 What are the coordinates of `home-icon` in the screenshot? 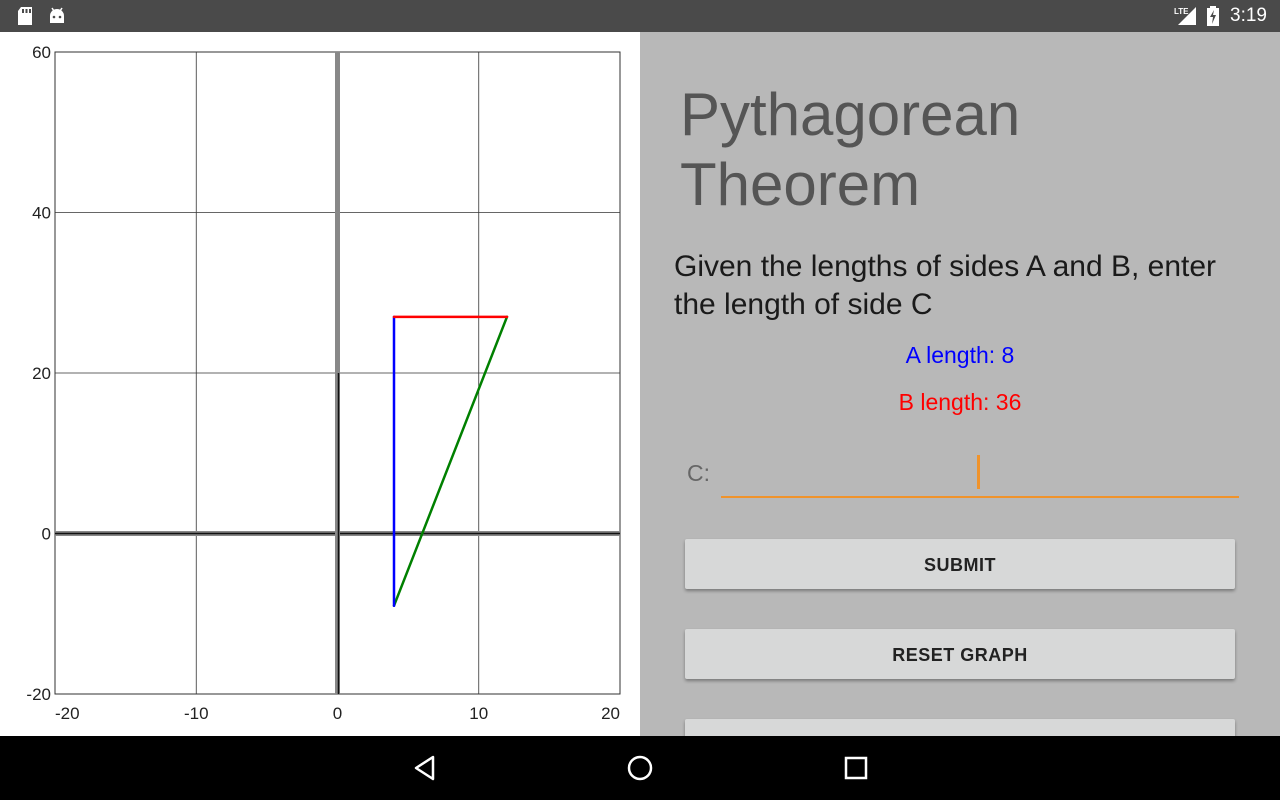 It's located at (640, 768).